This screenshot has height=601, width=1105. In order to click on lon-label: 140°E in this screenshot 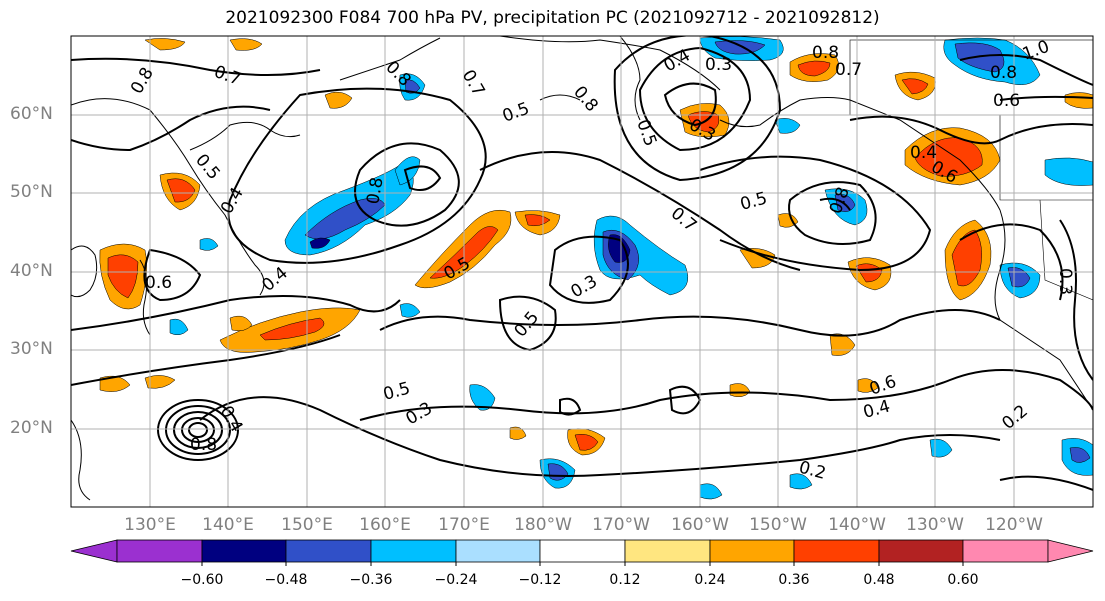, I will do `click(228, 525)`.